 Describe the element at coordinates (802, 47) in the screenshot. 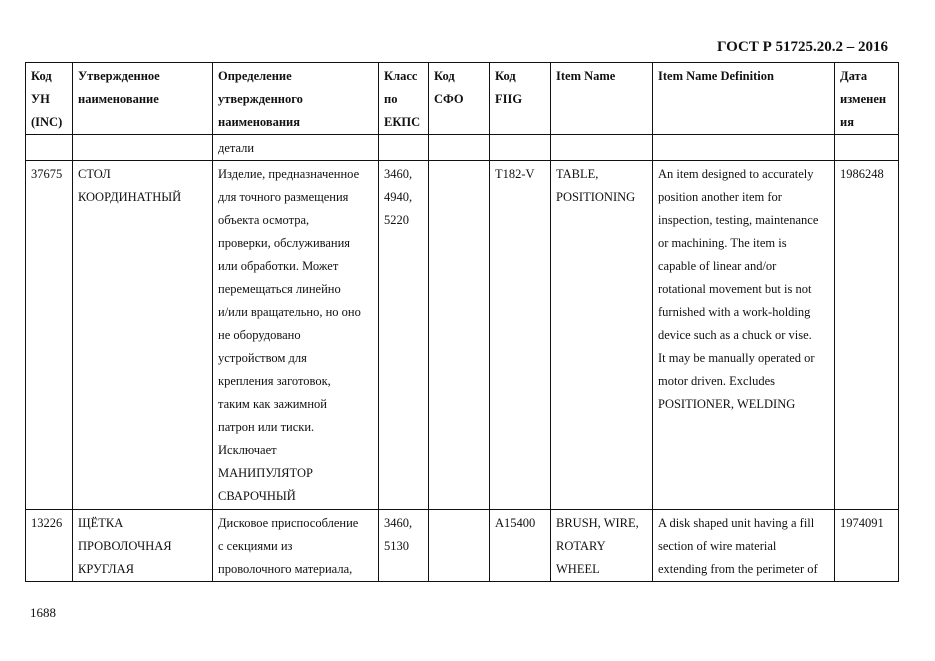

I see `standard-title: ГОСТ Р 51725.20.2 – 2016` at that location.